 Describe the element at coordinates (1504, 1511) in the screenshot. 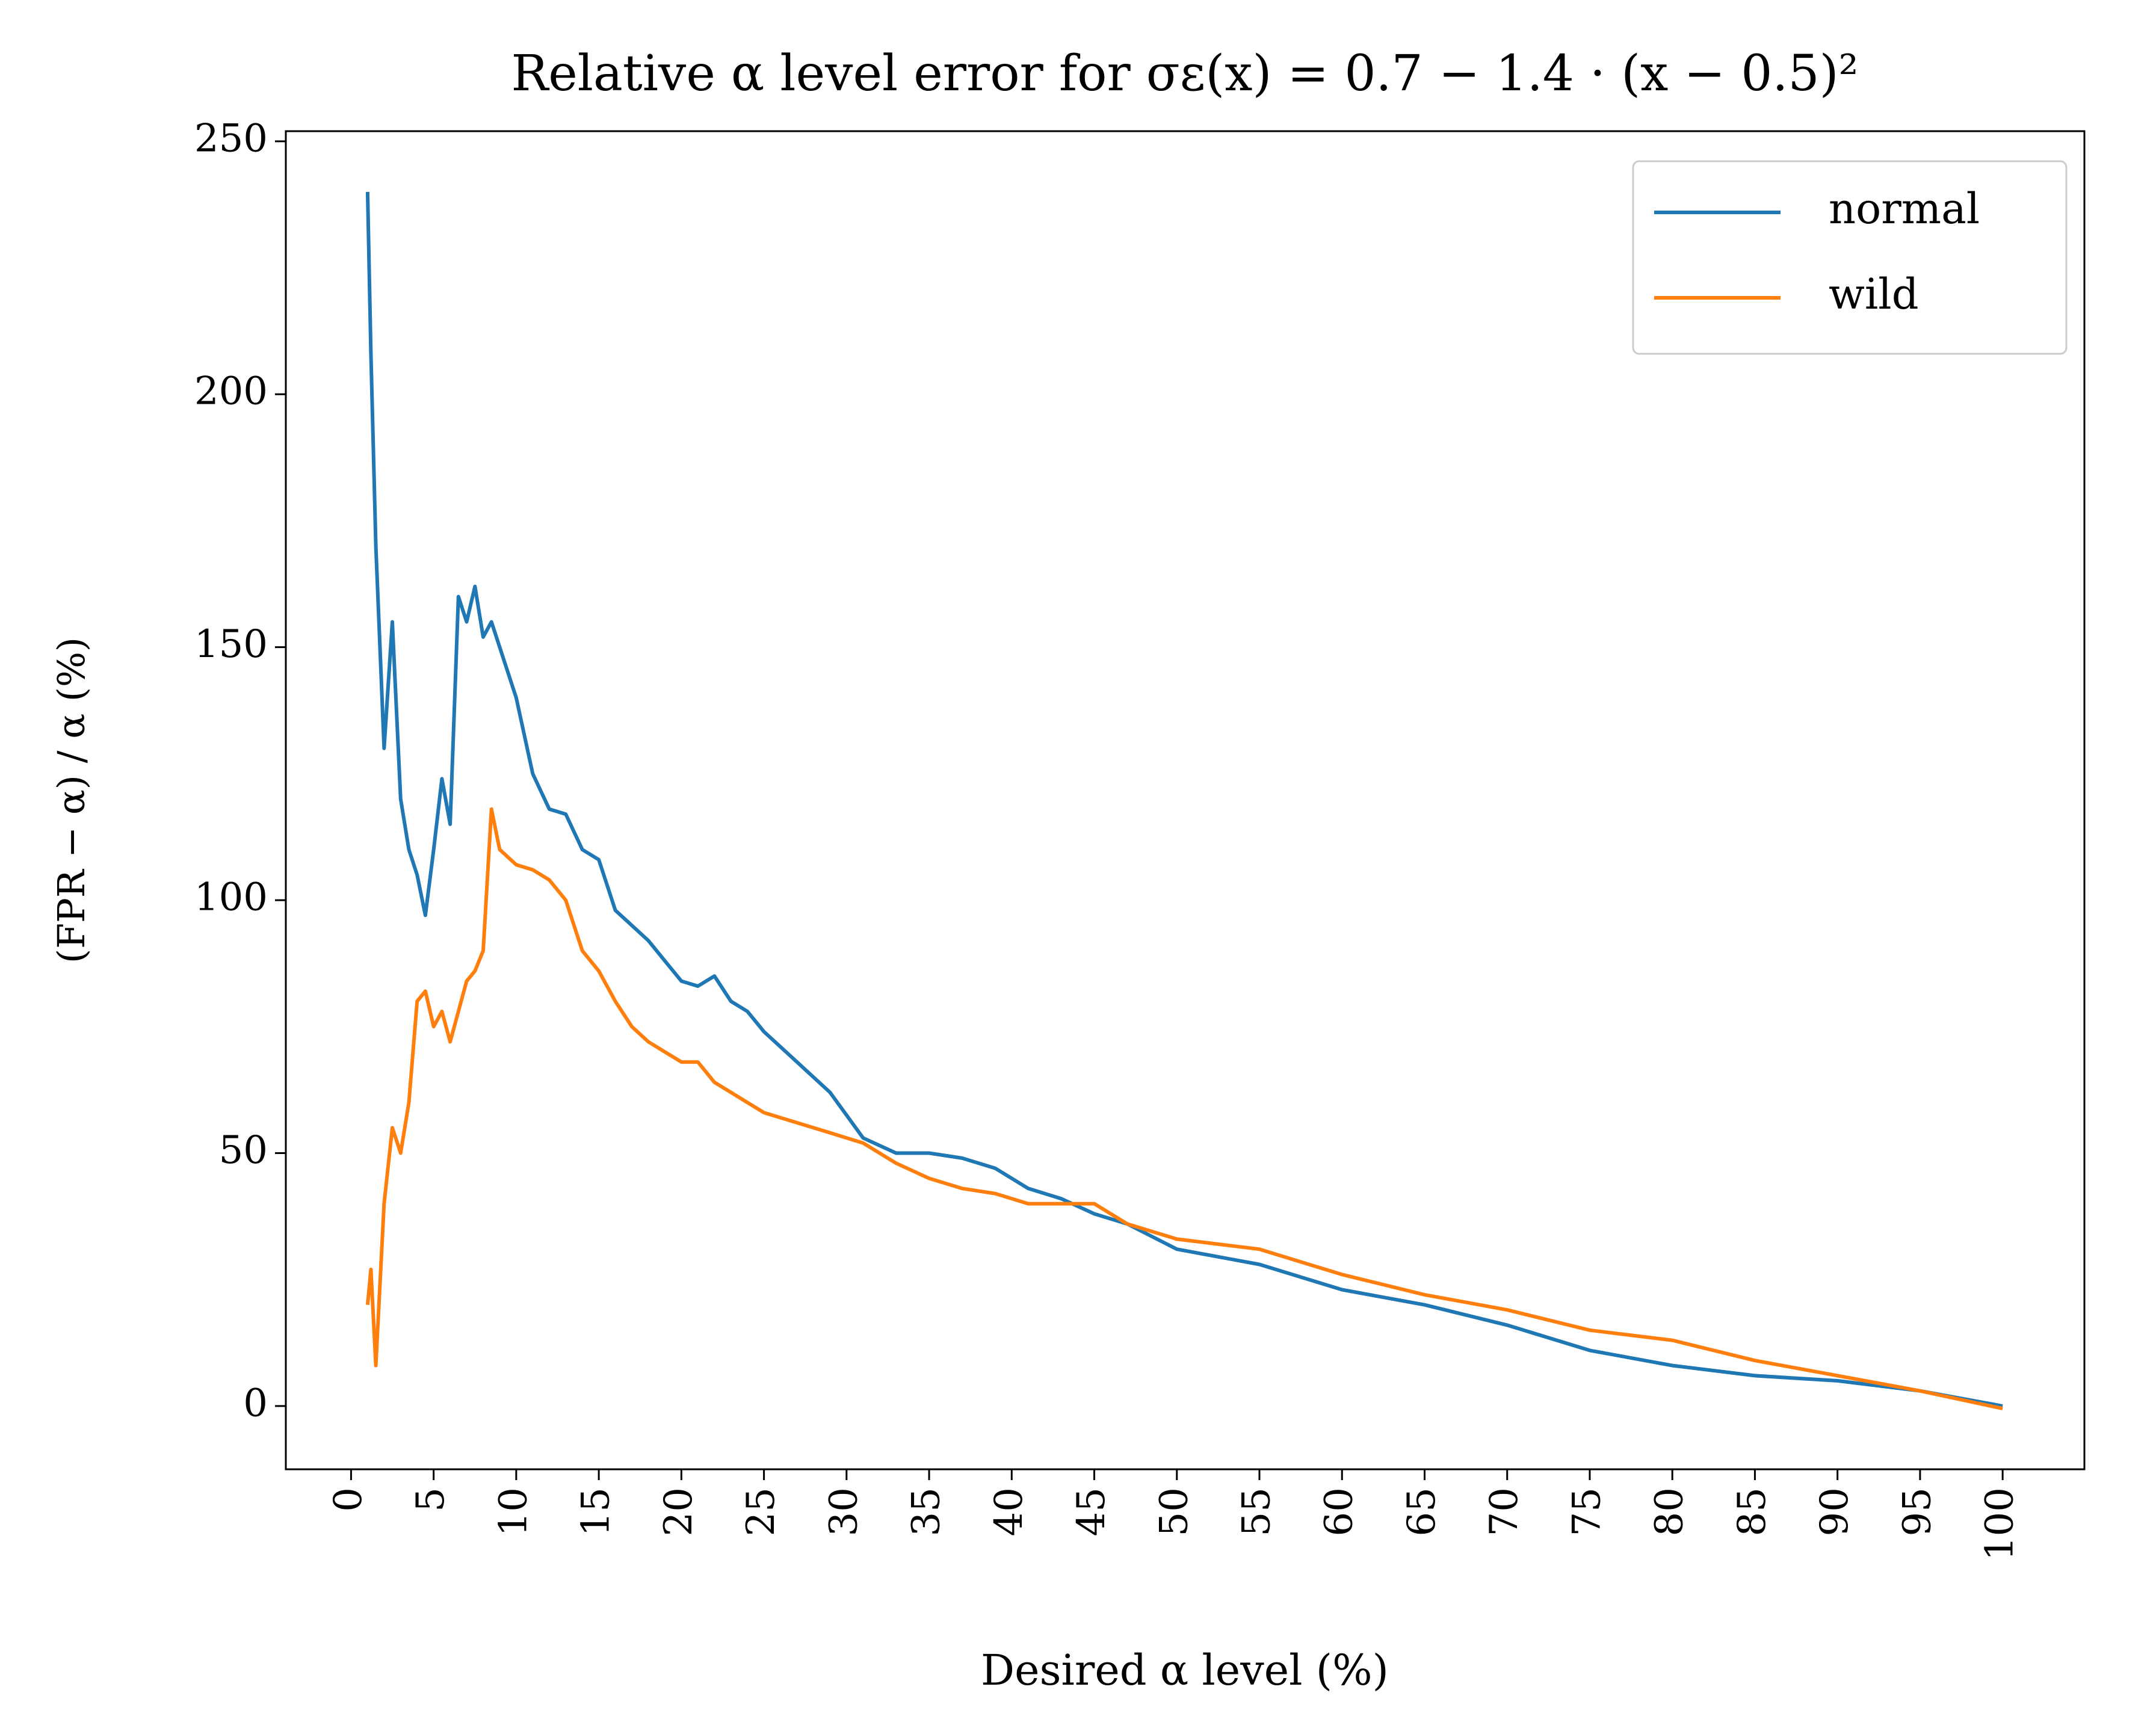

I see `x-tick-label: 70` at that location.